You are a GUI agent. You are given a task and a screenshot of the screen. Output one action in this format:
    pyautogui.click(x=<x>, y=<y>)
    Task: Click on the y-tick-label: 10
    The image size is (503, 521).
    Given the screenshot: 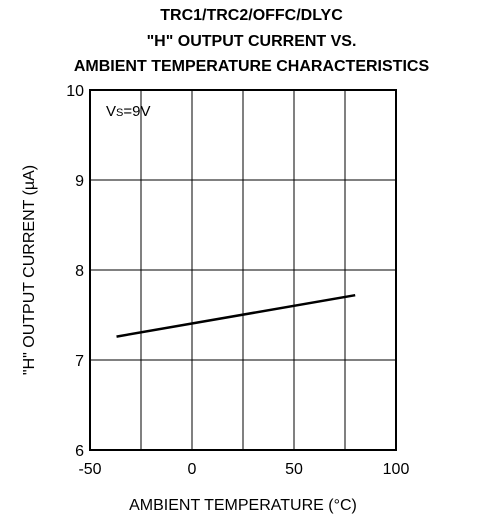 What is the action you would take?
    pyautogui.click(x=75, y=91)
    